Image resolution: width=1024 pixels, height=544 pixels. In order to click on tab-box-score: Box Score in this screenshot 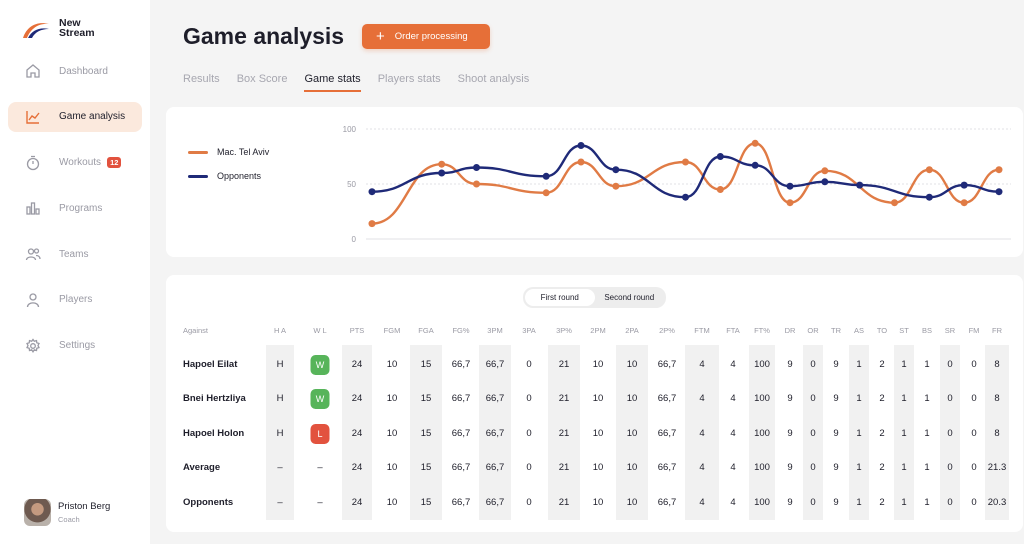, I will do `click(262, 79)`.